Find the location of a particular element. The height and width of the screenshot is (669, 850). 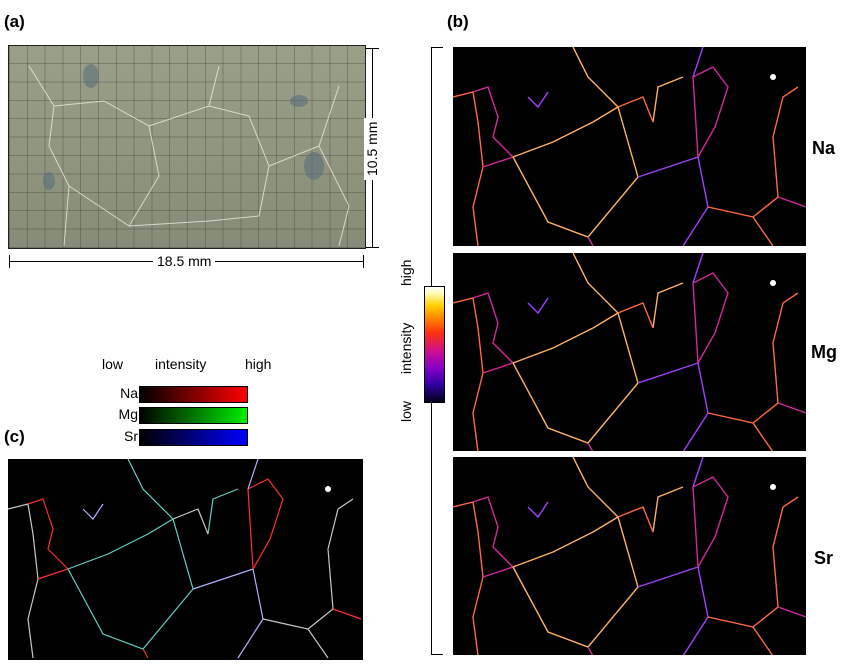

element-label-mg: Mg is located at coordinates (824, 352).